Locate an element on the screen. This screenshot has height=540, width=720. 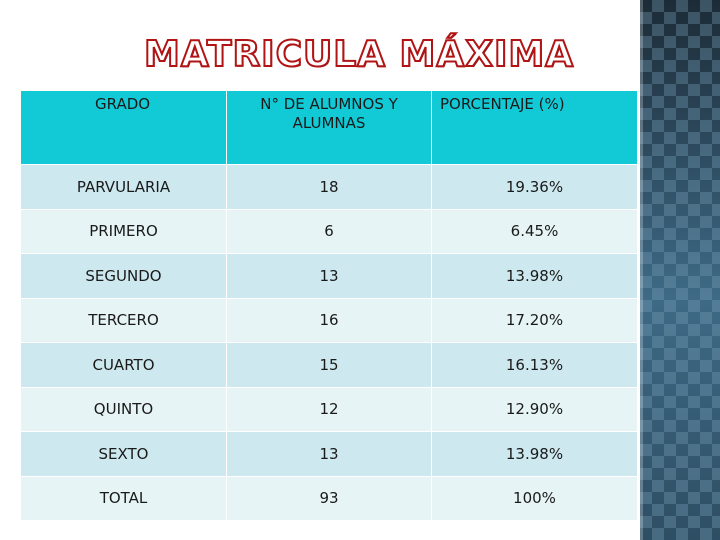
alumnos-cell: 12 is located at coordinates (329, 409).